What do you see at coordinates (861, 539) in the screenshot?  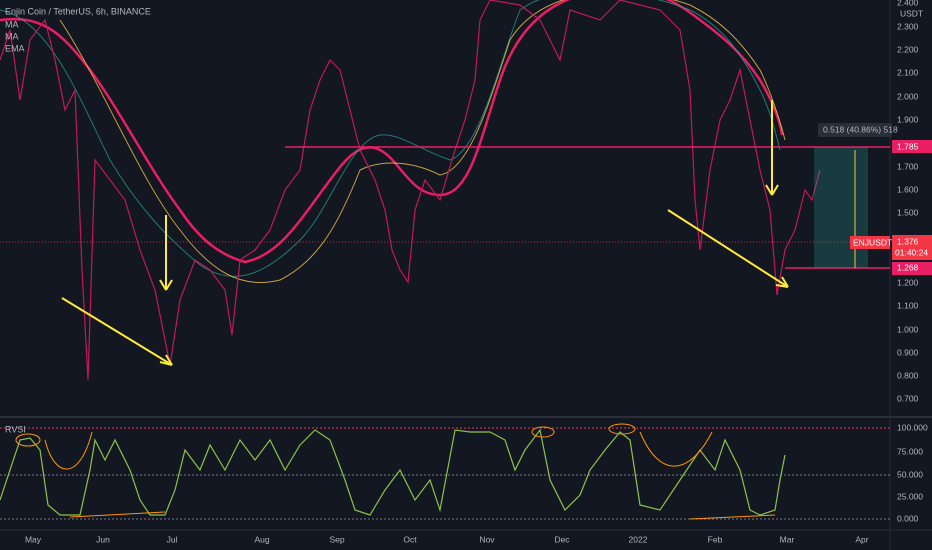 I see `time-label: Apr` at bounding box center [861, 539].